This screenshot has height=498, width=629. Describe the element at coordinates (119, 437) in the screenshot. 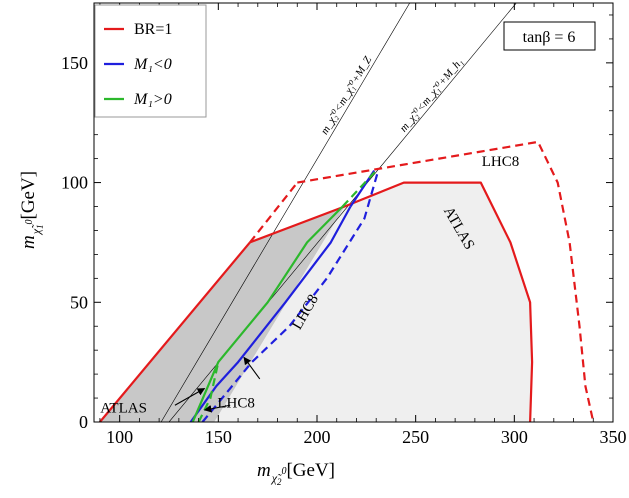

I see `x-tick-label: 100` at that location.